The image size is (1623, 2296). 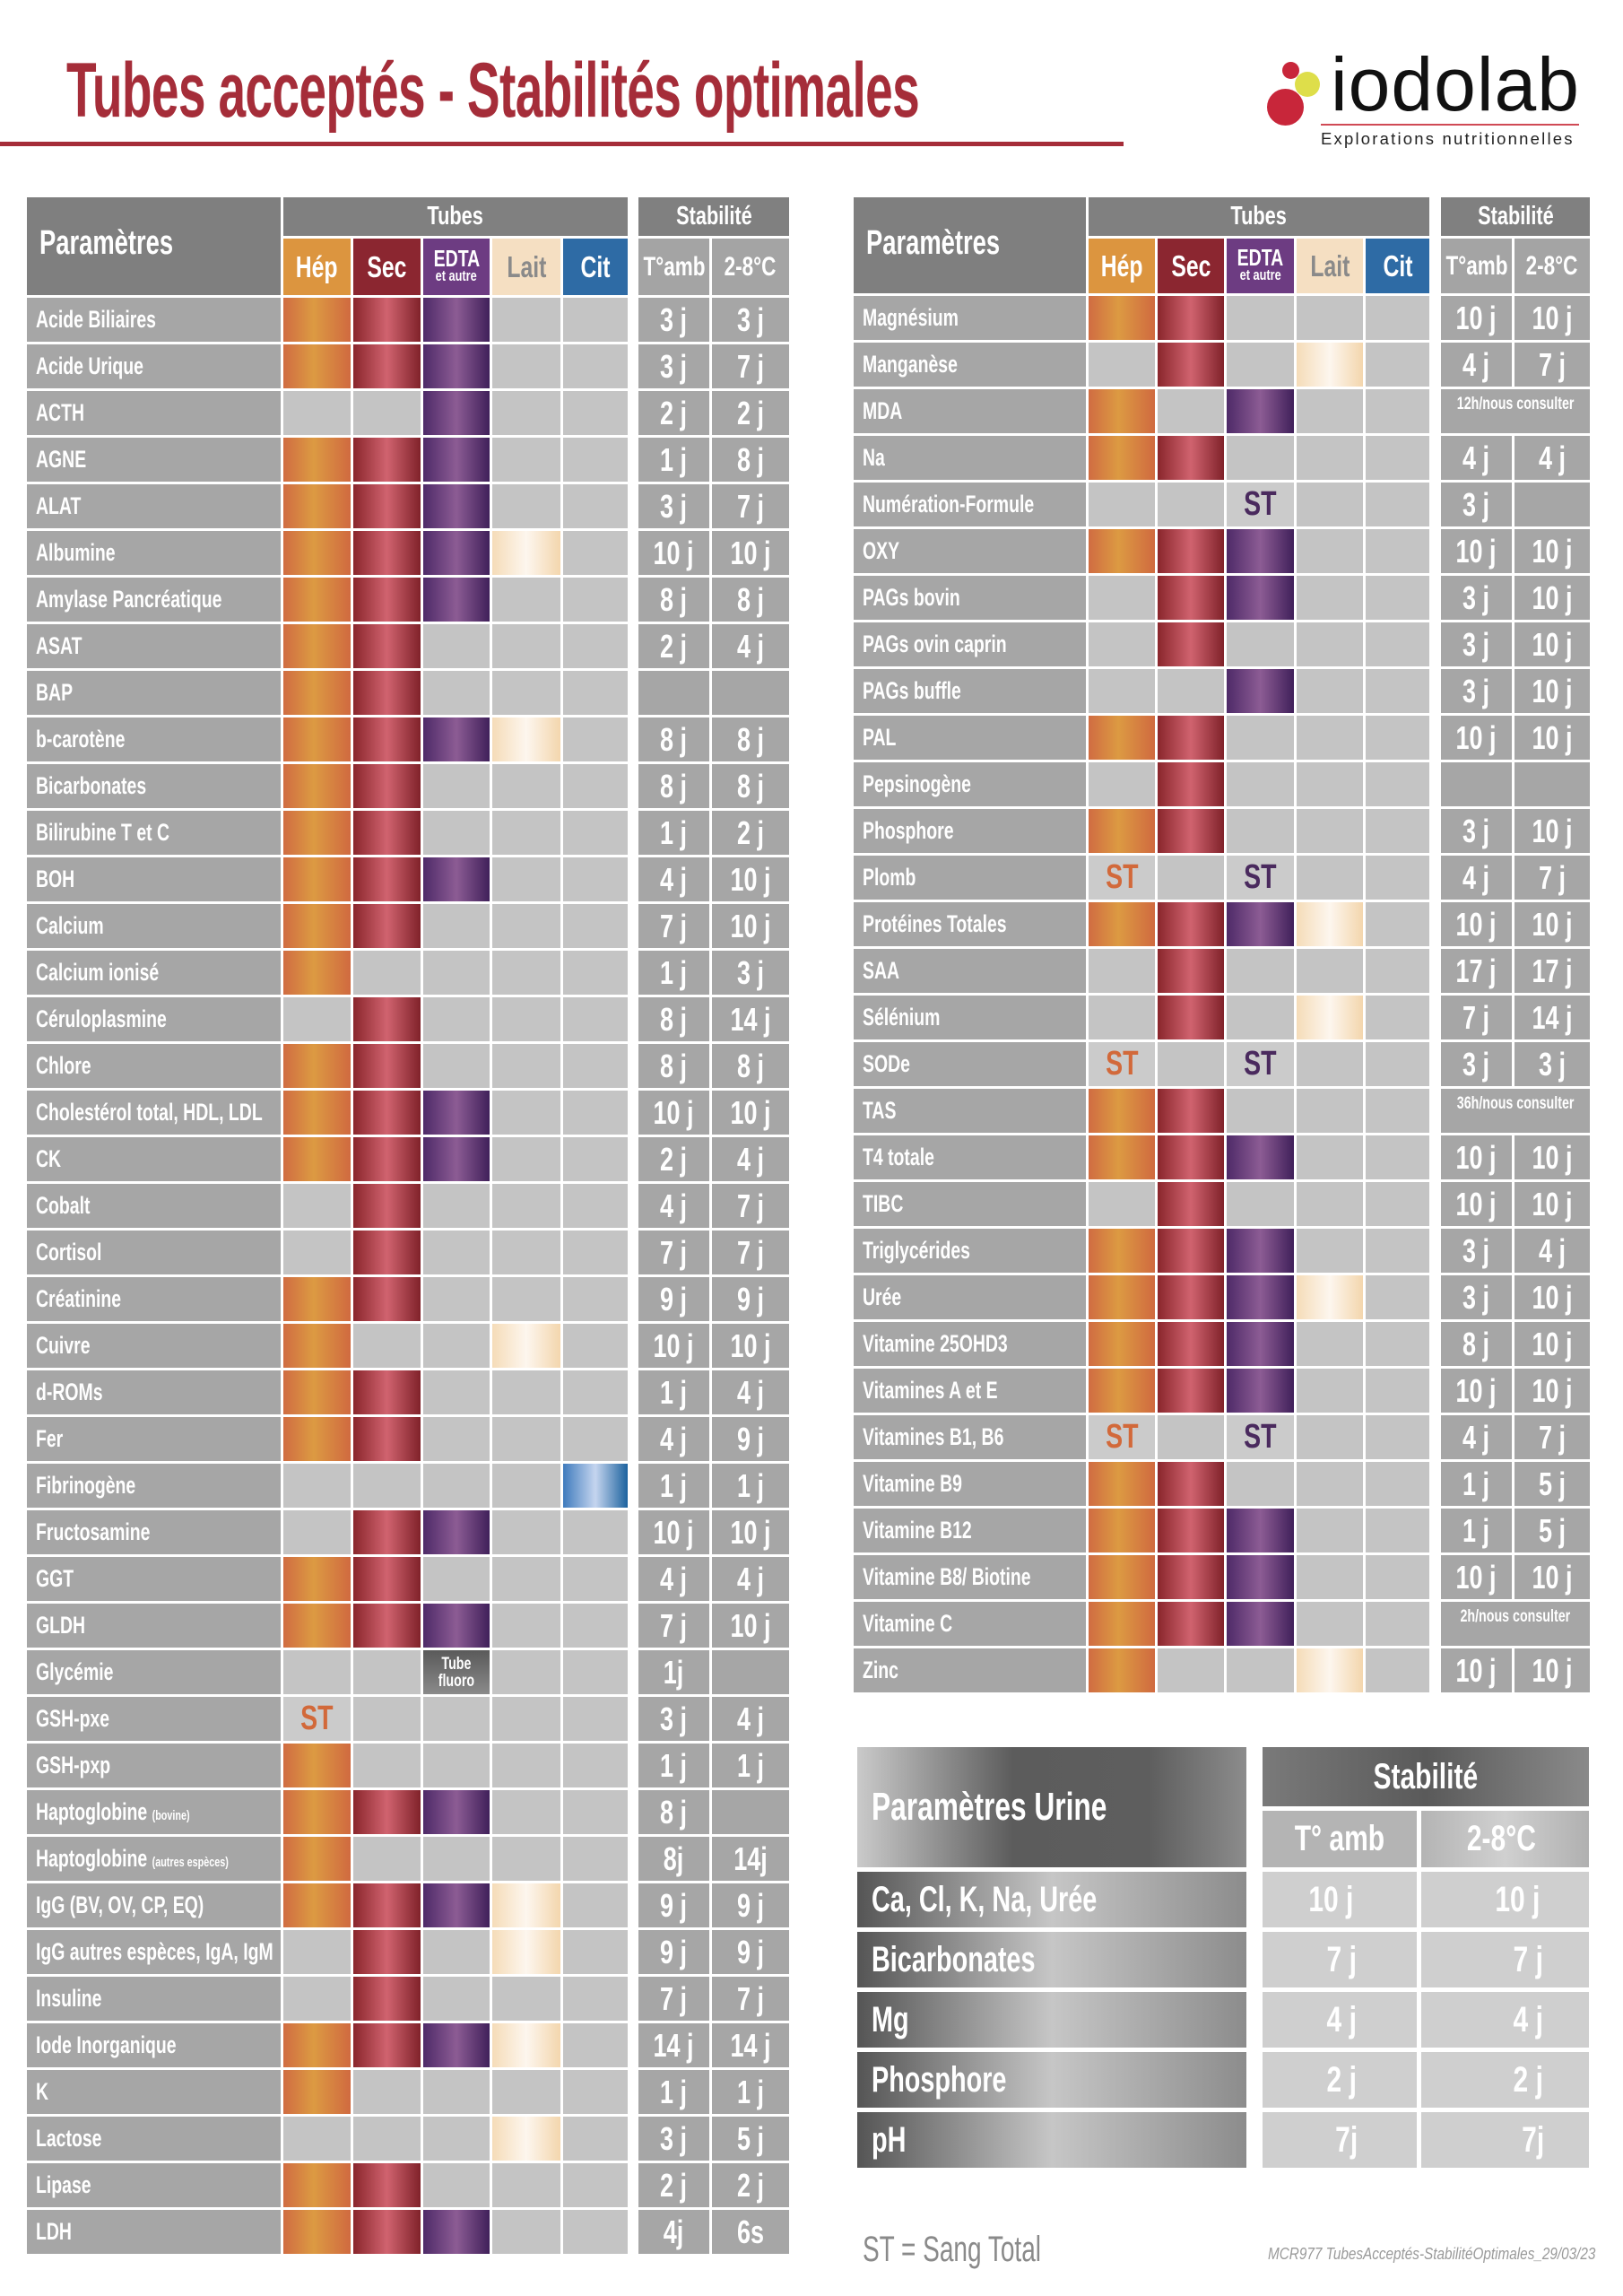 I want to click on stability-tamb-value: 4 j, so click(x=674, y=1438).